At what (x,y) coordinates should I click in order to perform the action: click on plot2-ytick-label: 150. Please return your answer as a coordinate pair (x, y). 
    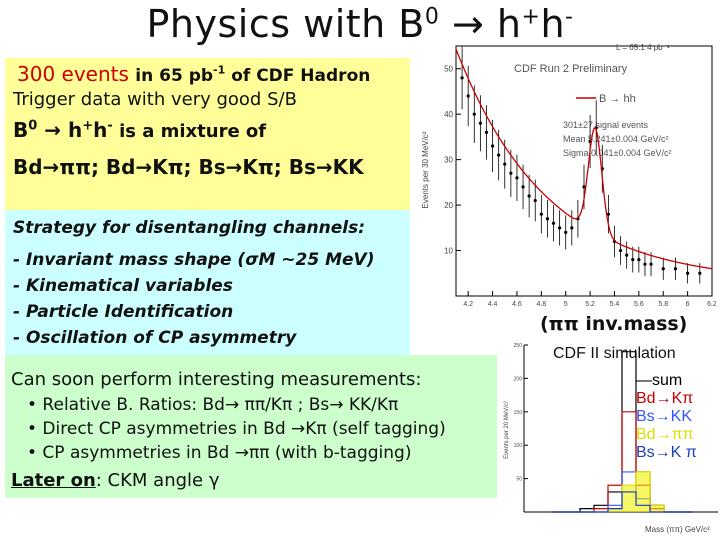
    Looking at the image, I should click on (518, 413).